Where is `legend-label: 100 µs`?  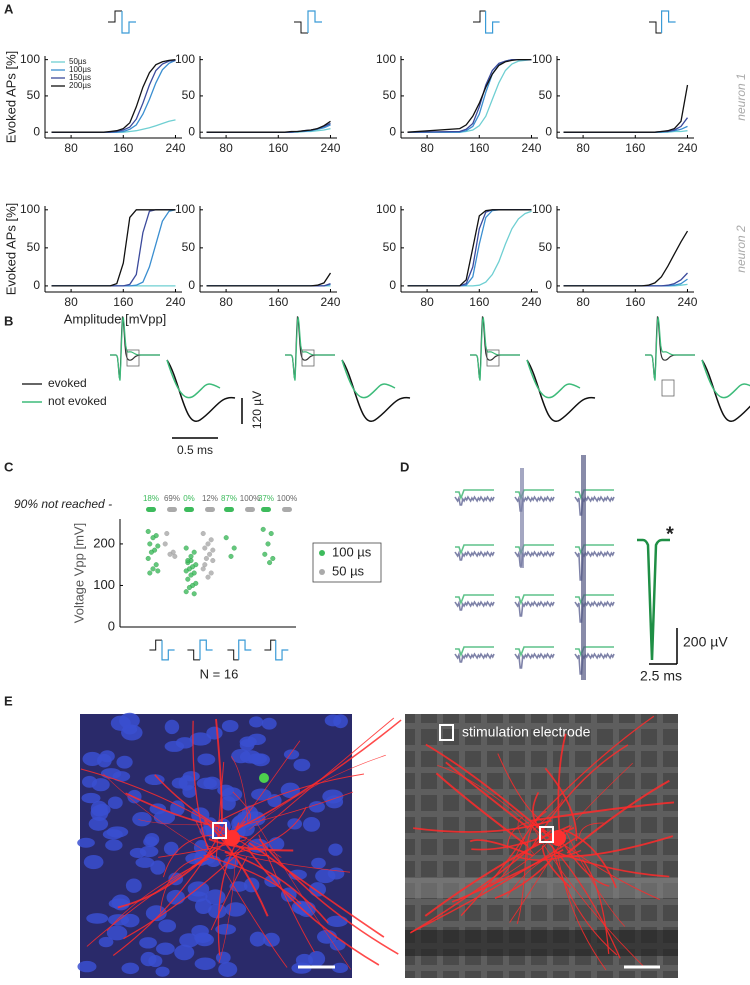
legend-label: 100 µs is located at coordinates (352, 551).